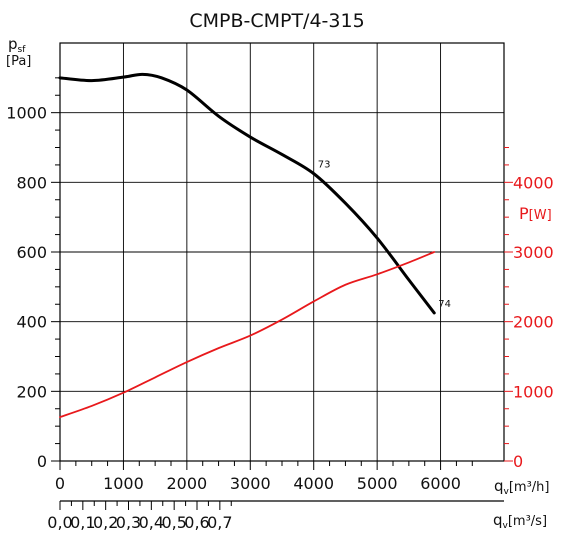 This screenshot has width=569, height=539. I want to click on x-top-tick-label: 3000, so click(250, 483).